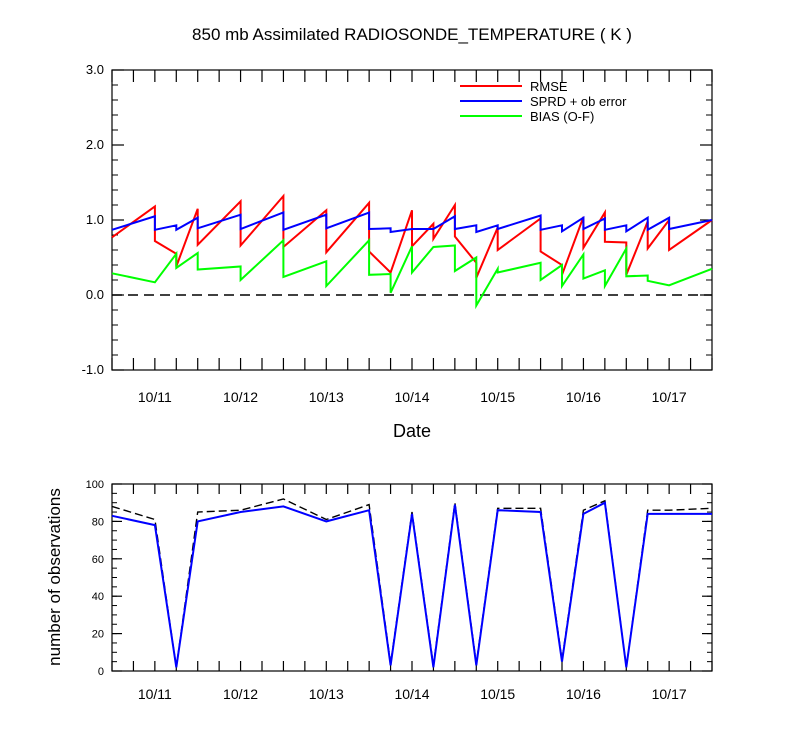 The width and height of the screenshot is (800, 750). What do you see at coordinates (549, 86) in the screenshot?
I see `legend-label: RMSE` at bounding box center [549, 86].